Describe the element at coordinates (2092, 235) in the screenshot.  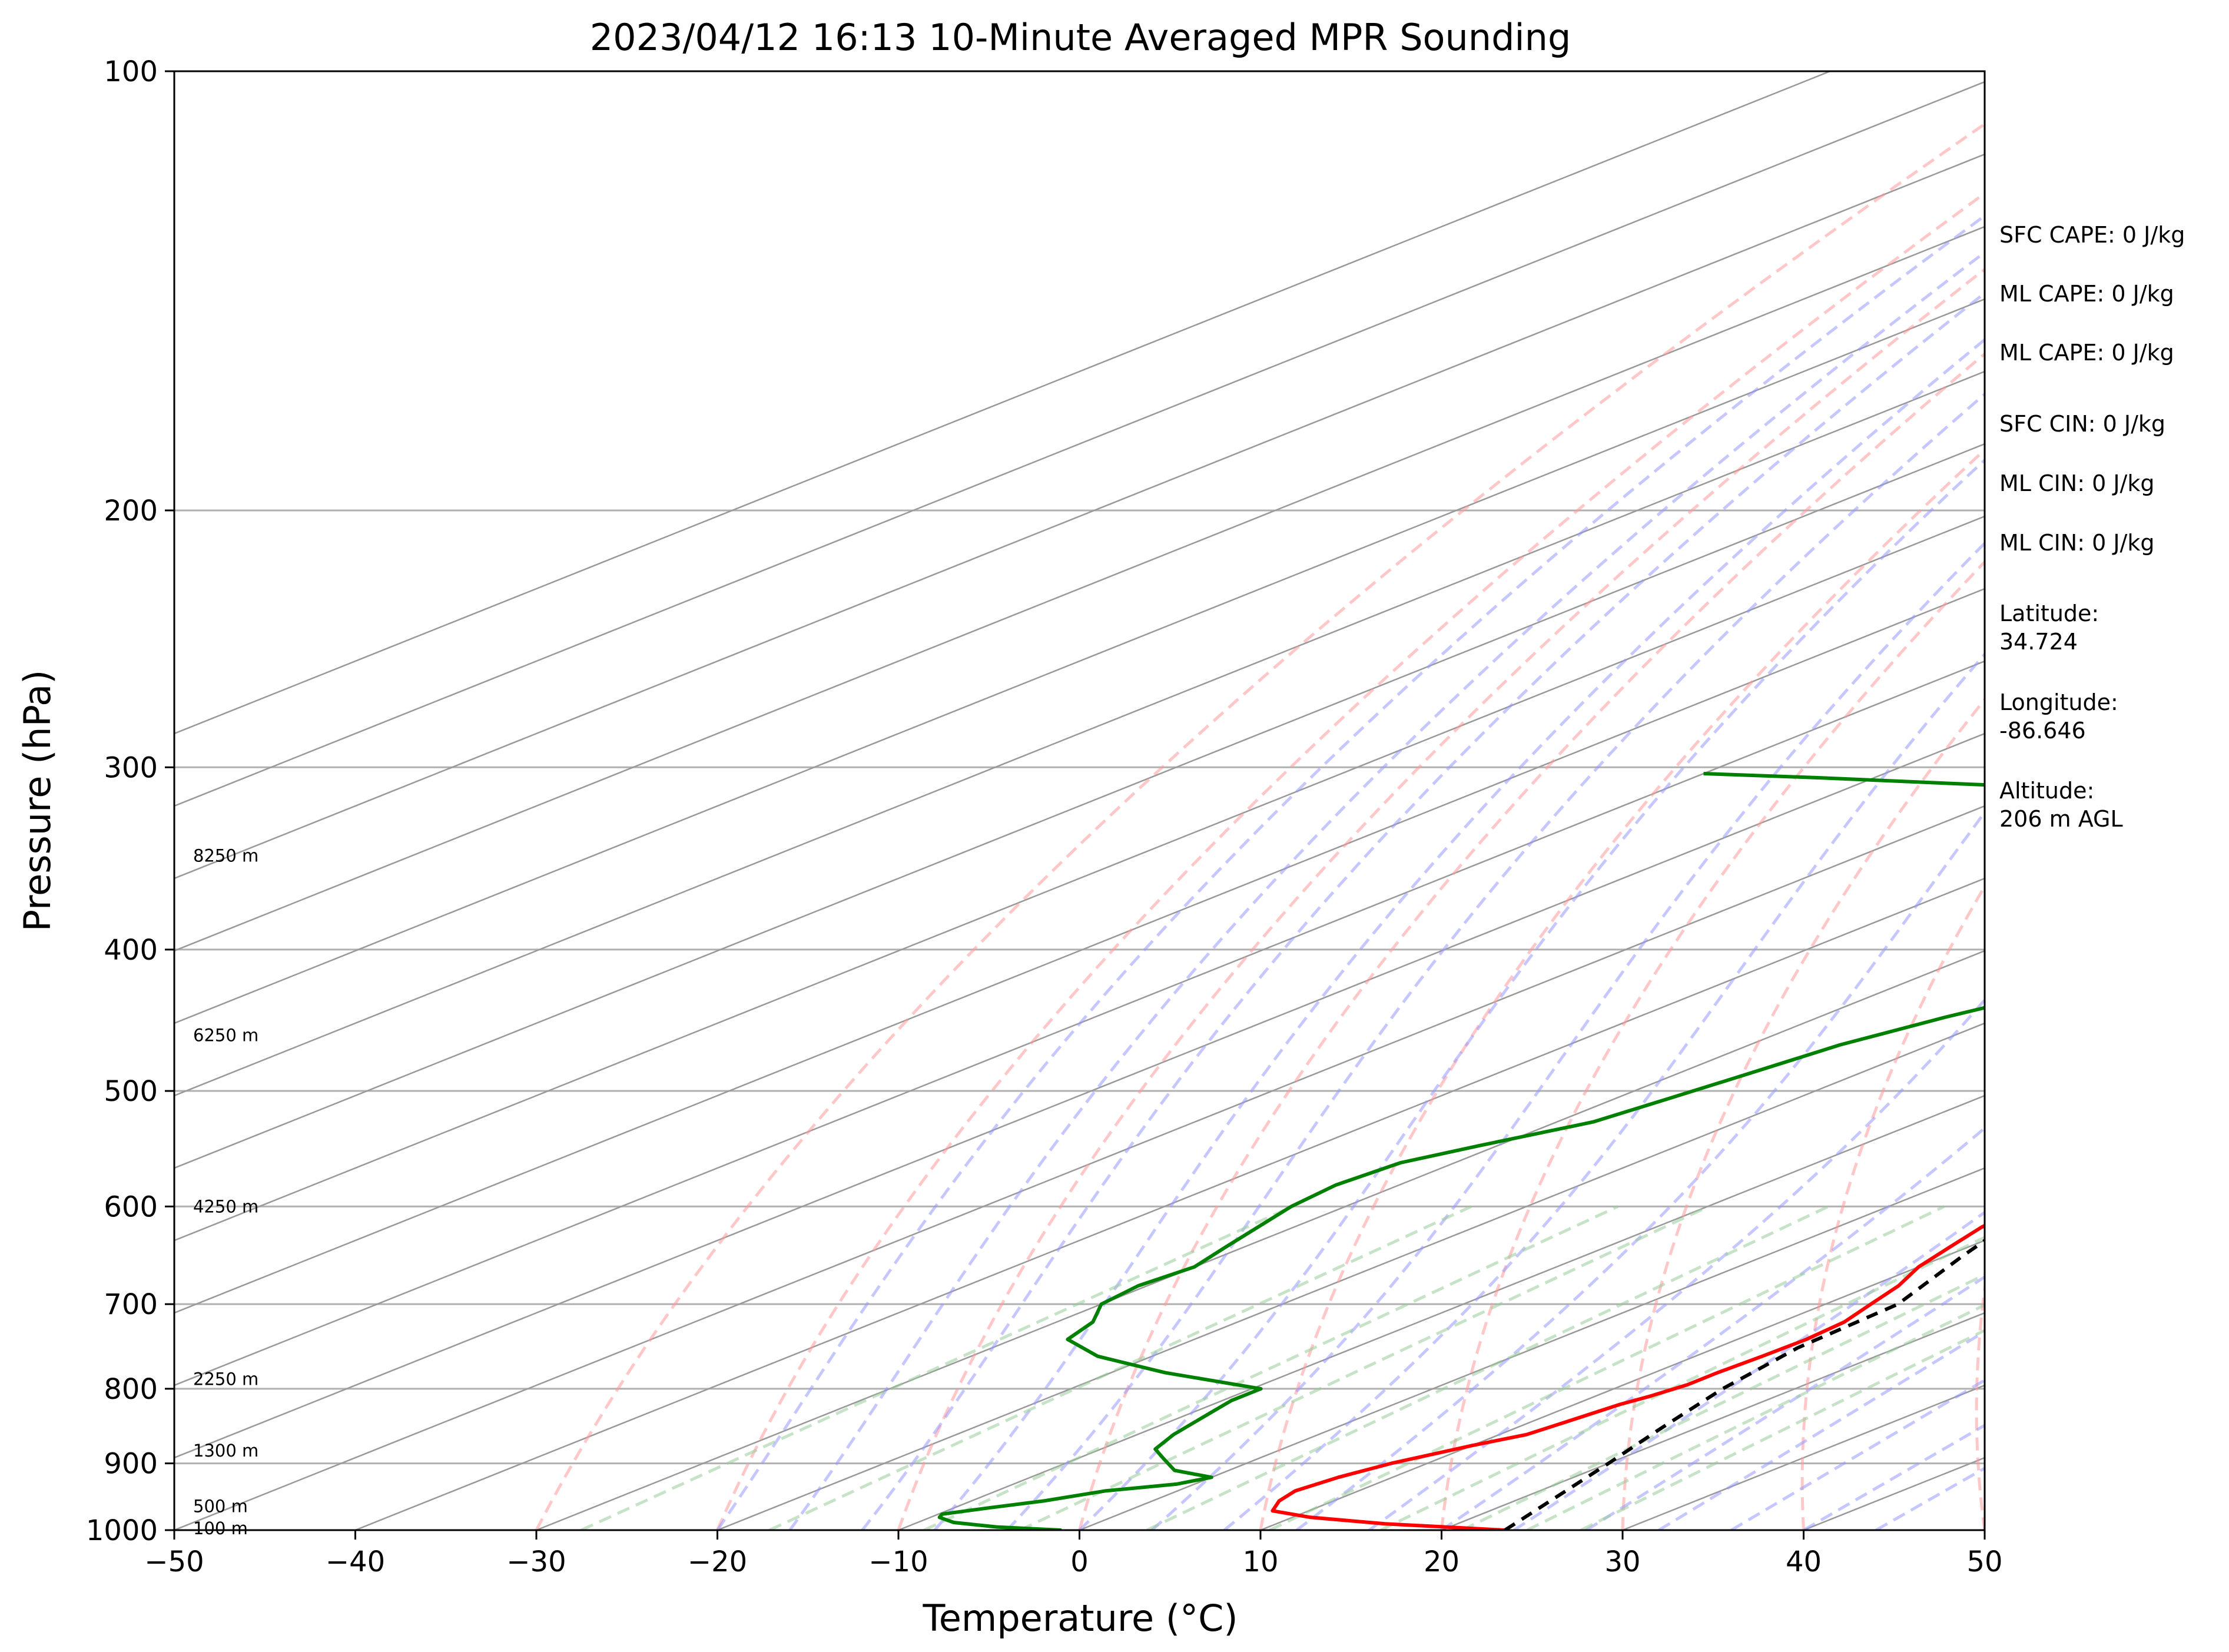
I see `info-line: SFC CAPE: 0 J/kg` at that location.